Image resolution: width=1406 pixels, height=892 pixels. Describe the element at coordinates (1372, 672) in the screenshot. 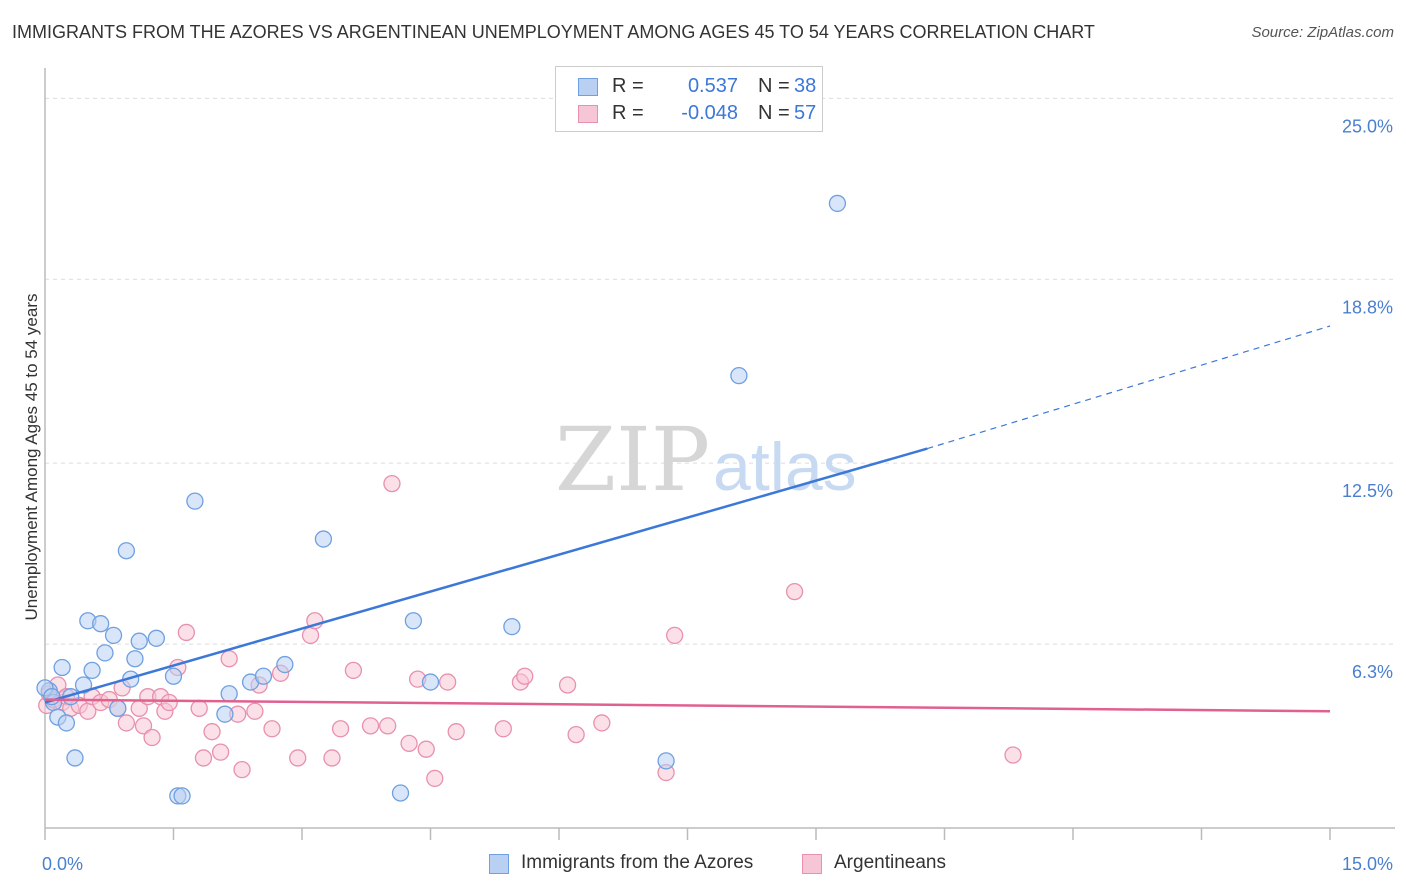

I see `y-tick-label: 6.3%` at that location.